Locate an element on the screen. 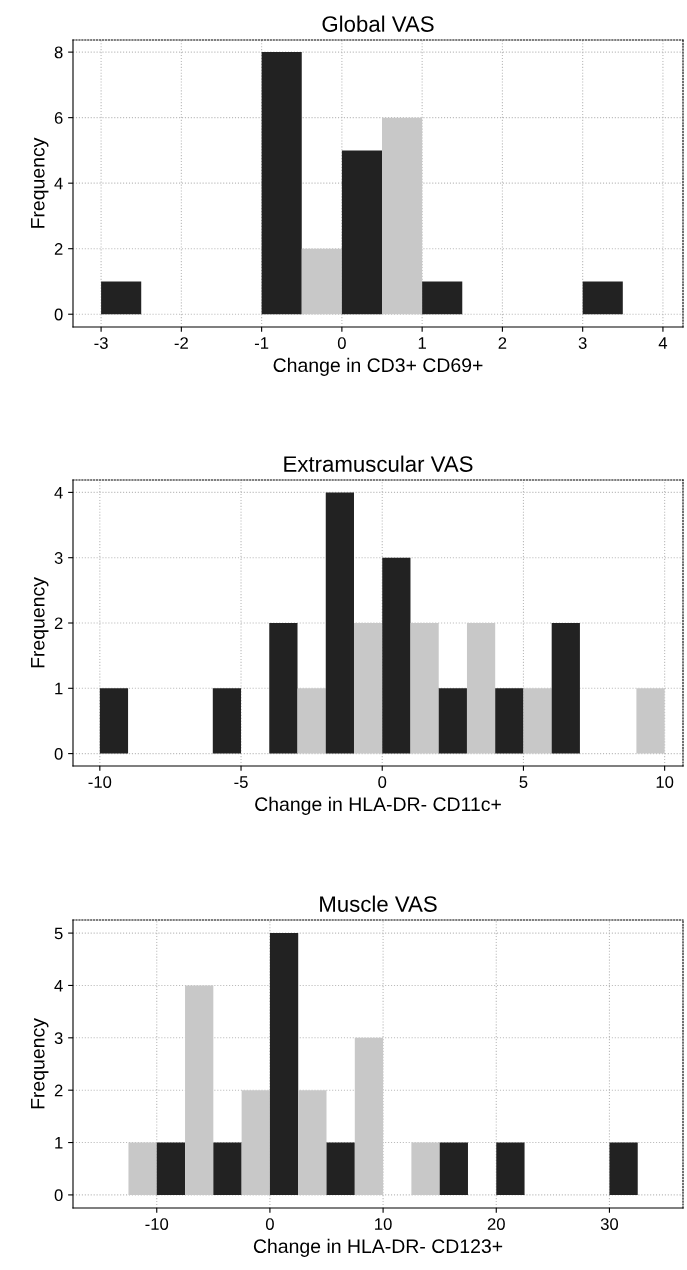 Image resolution: width=687 pixels, height=1270 pixels. x-axis-title: Change in HLA-DR- CD11c+ is located at coordinates (378, 805).